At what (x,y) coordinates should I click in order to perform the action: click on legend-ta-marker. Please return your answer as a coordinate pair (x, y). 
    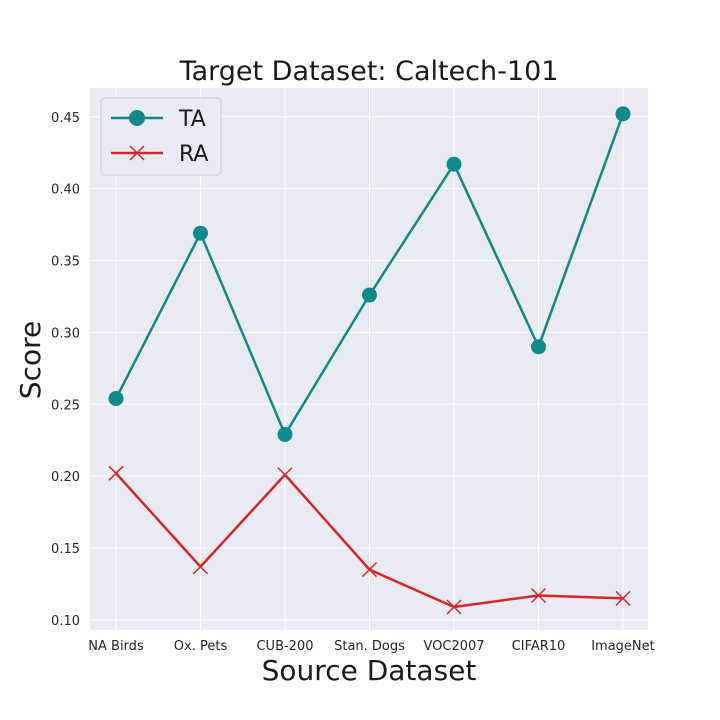
    Looking at the image, I should click on (137, 118).